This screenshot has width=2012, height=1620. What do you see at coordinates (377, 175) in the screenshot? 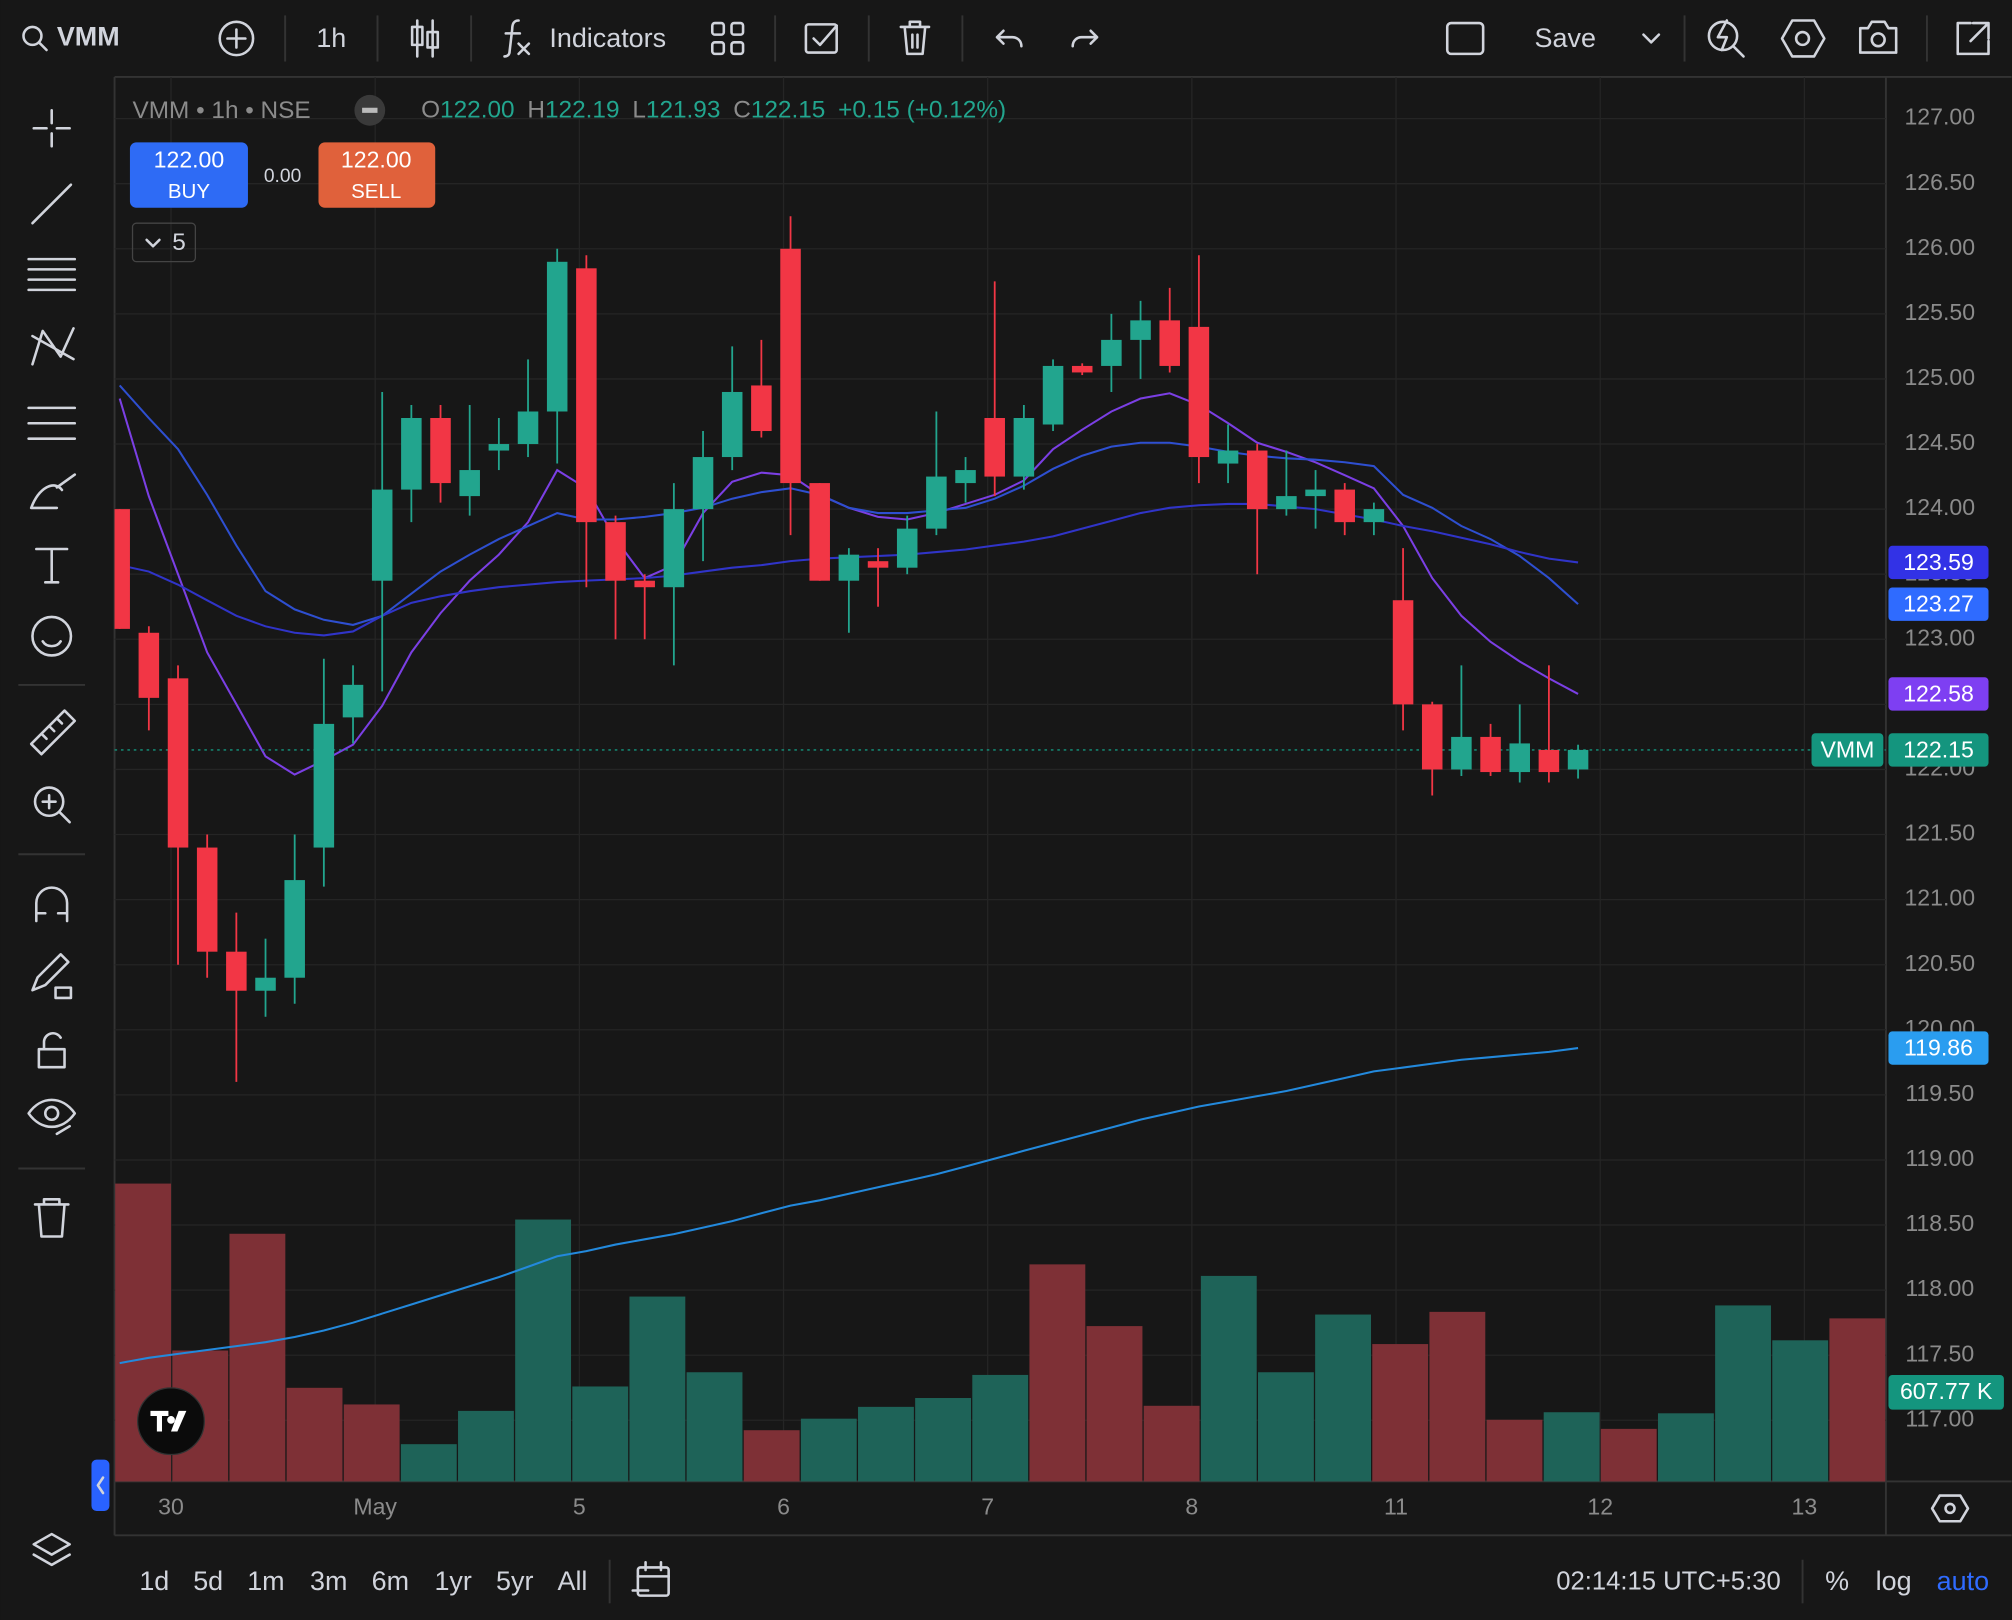
I see `sell-button: 122.00 SELL` at bounding box center [377, 175].